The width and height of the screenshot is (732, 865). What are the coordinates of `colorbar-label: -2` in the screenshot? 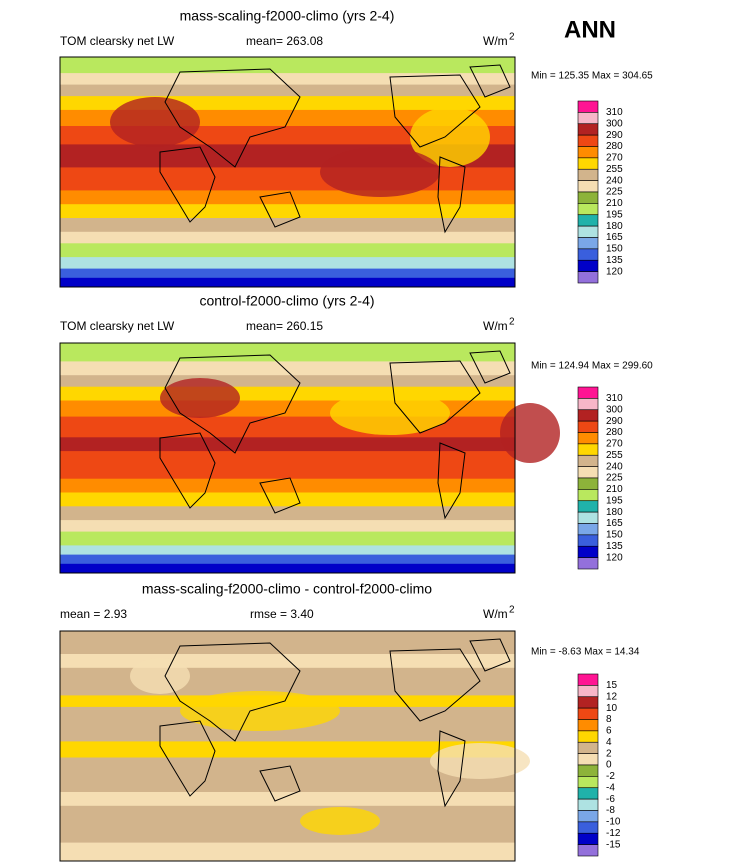 It's located at (610, 776).